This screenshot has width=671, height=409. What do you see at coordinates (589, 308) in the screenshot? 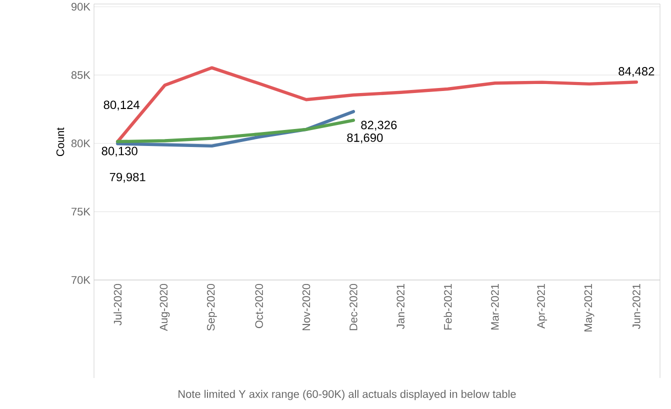
I see `x-tick-label: May-2021` at bounding box center [589, 308].